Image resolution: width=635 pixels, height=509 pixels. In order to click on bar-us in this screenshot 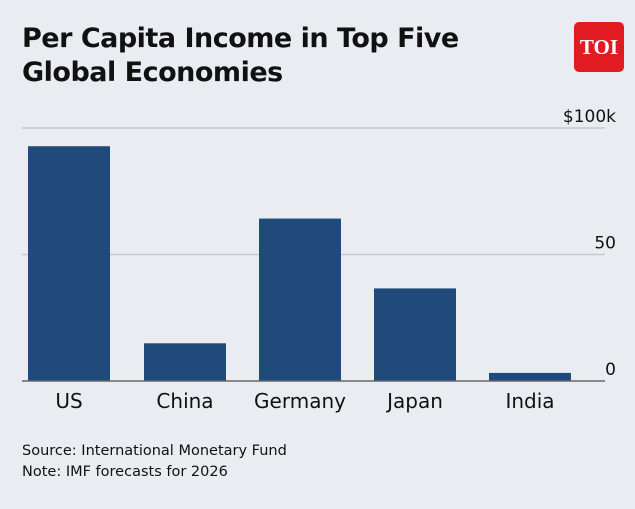, I will do `click(69, 263)`.